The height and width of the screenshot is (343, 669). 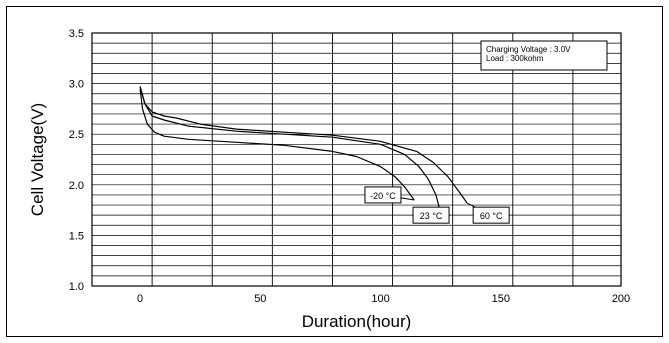 I want to click on x-tick-labels: 0 50 100 150 200, so click(x=383, y=299).